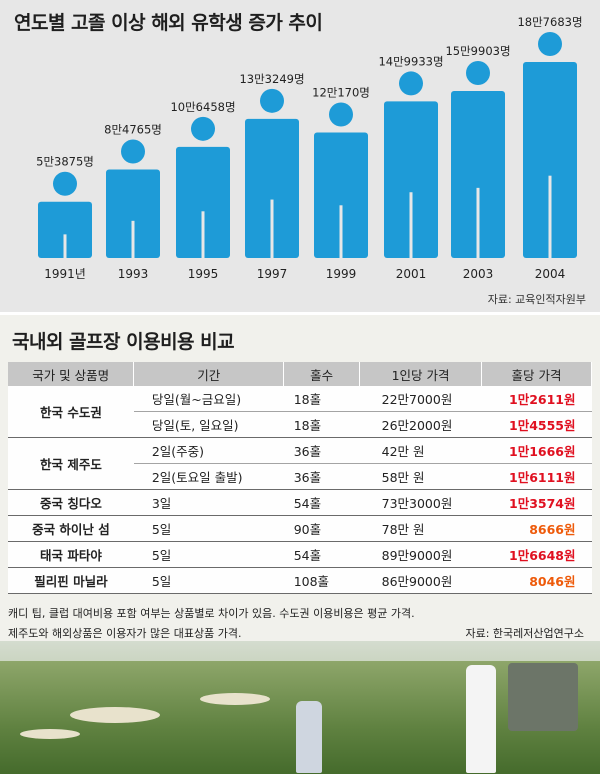 Image resolution: width=600 pixels, height=774 pixels. I want to click on table-source: 자료: 한국레저산업연구소, so click(524, 633).